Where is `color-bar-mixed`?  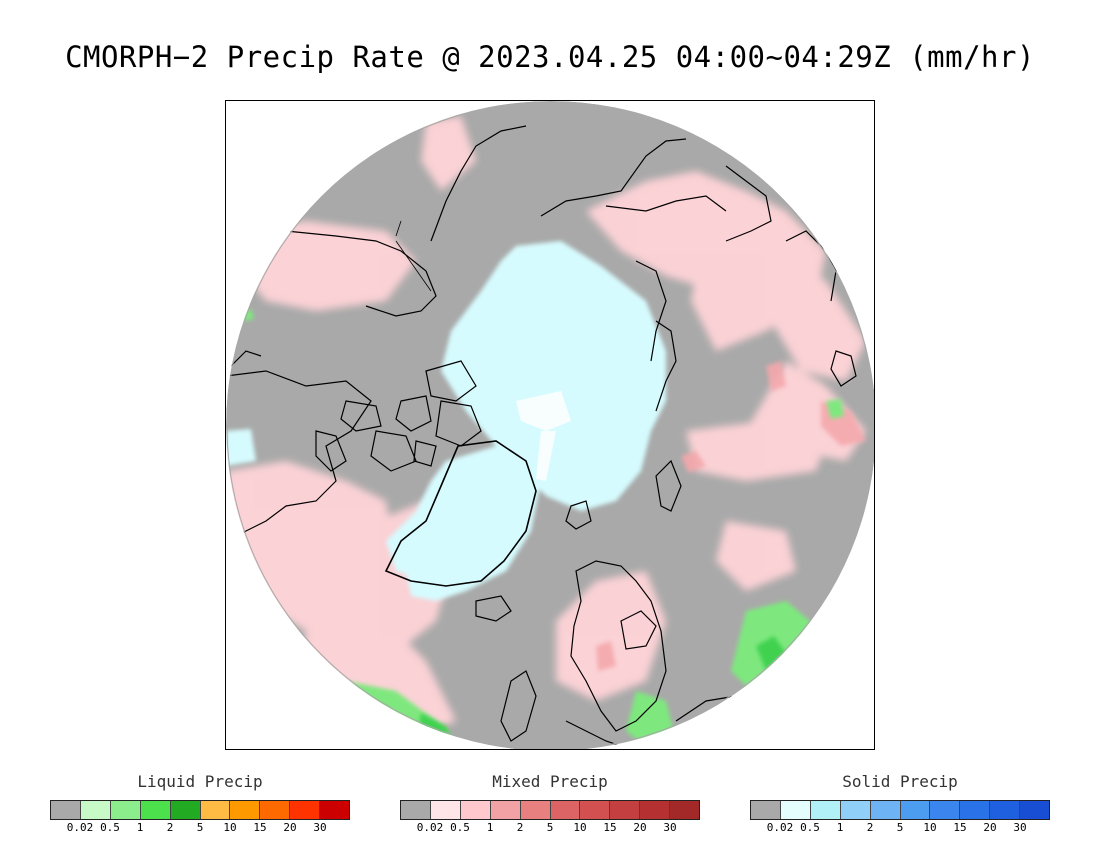 color-bar-mixed is located at coordinates (550, 810).